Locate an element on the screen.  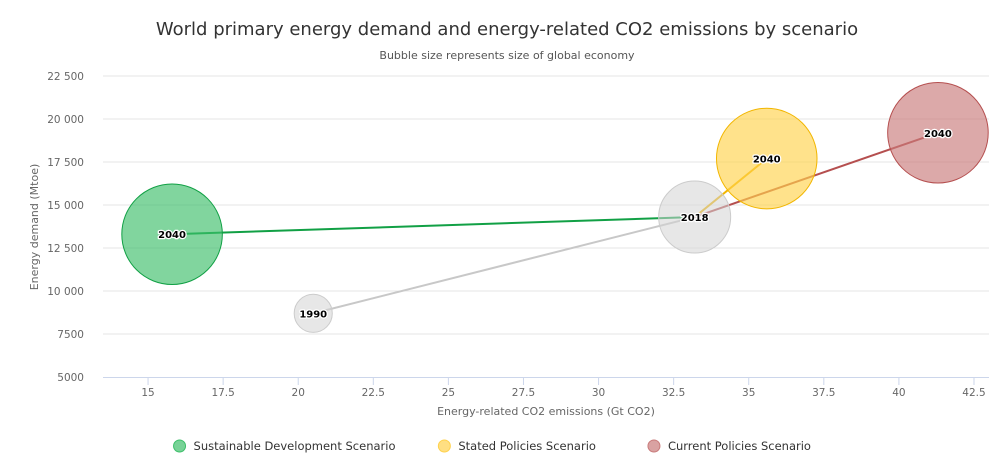
legend-label-2: Current Policies Scenario is located at coordinates (739, 446).